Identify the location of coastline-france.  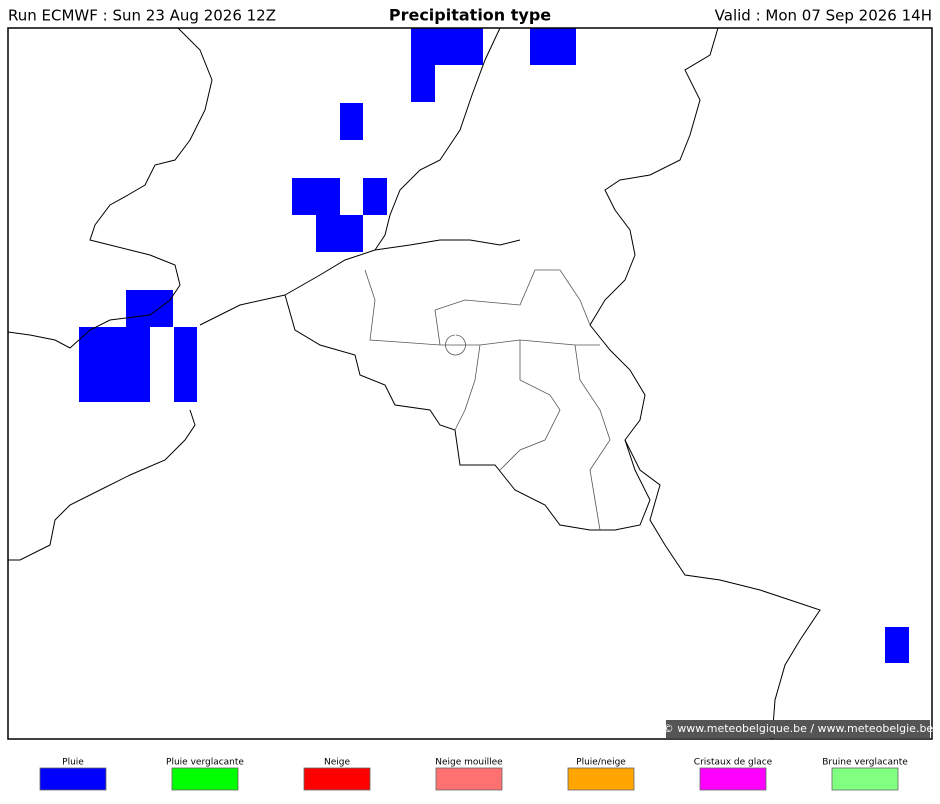
(402, 267).